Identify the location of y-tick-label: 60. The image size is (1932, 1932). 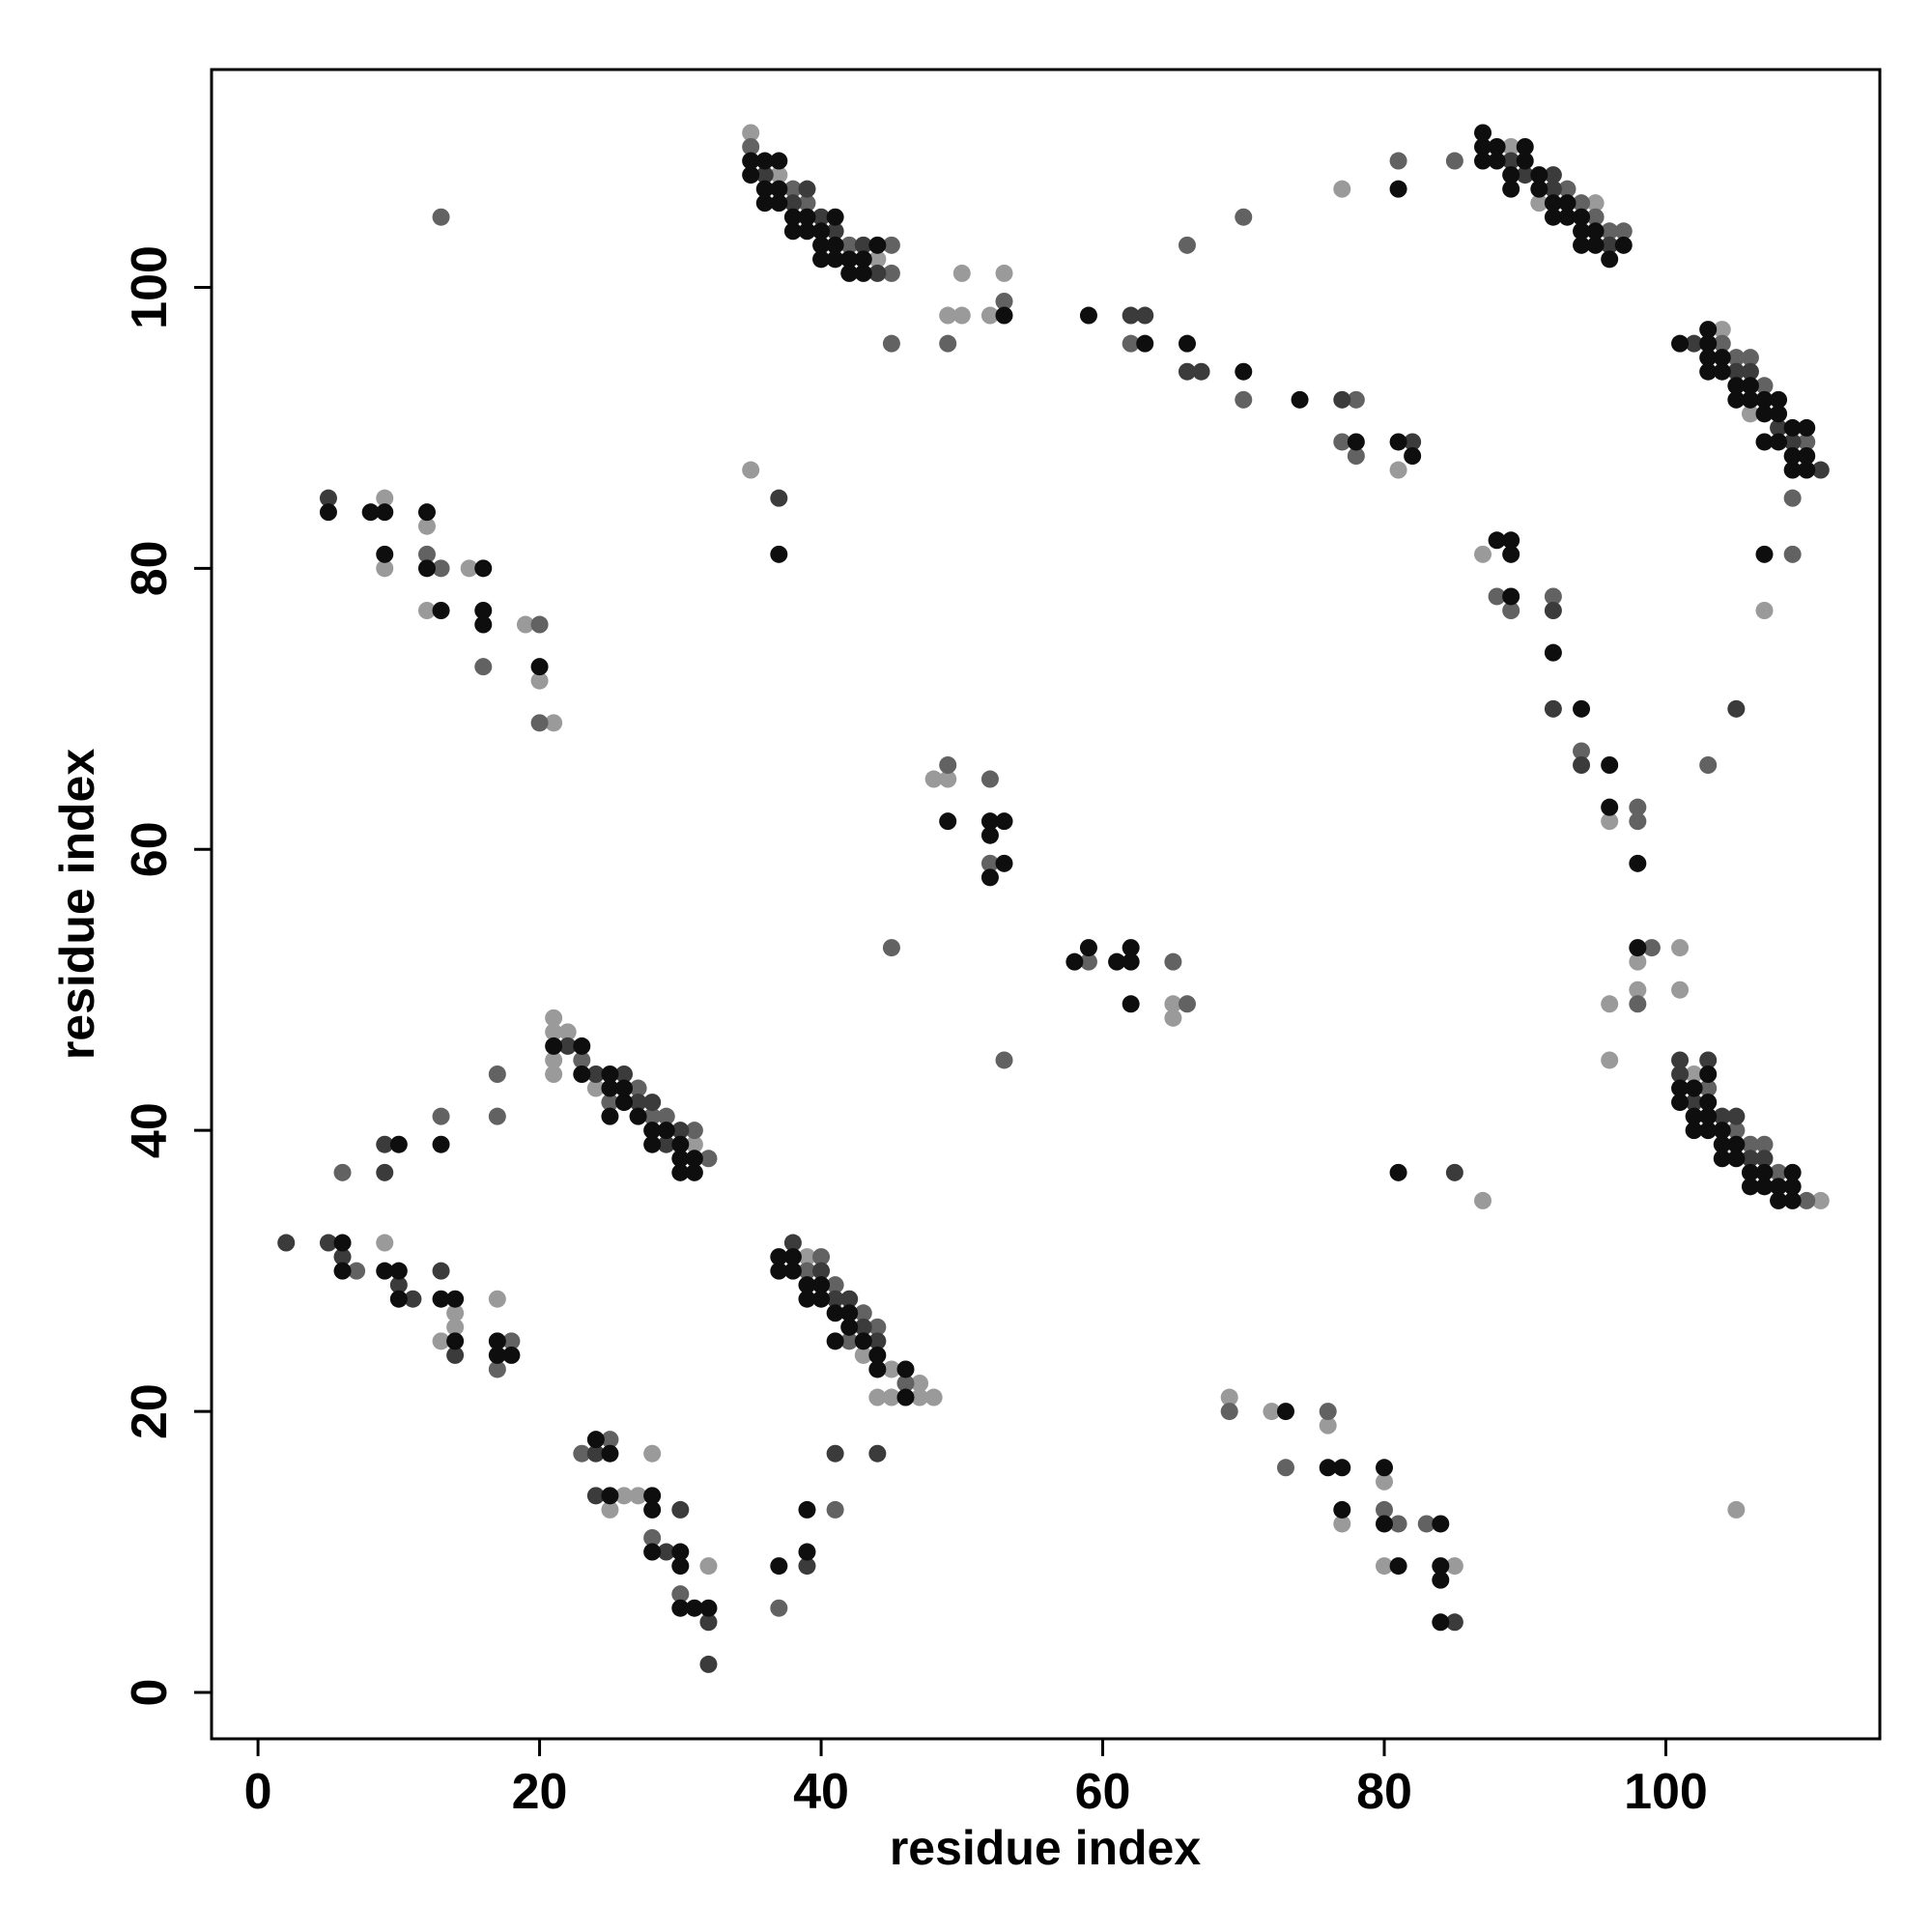
(150, 849).